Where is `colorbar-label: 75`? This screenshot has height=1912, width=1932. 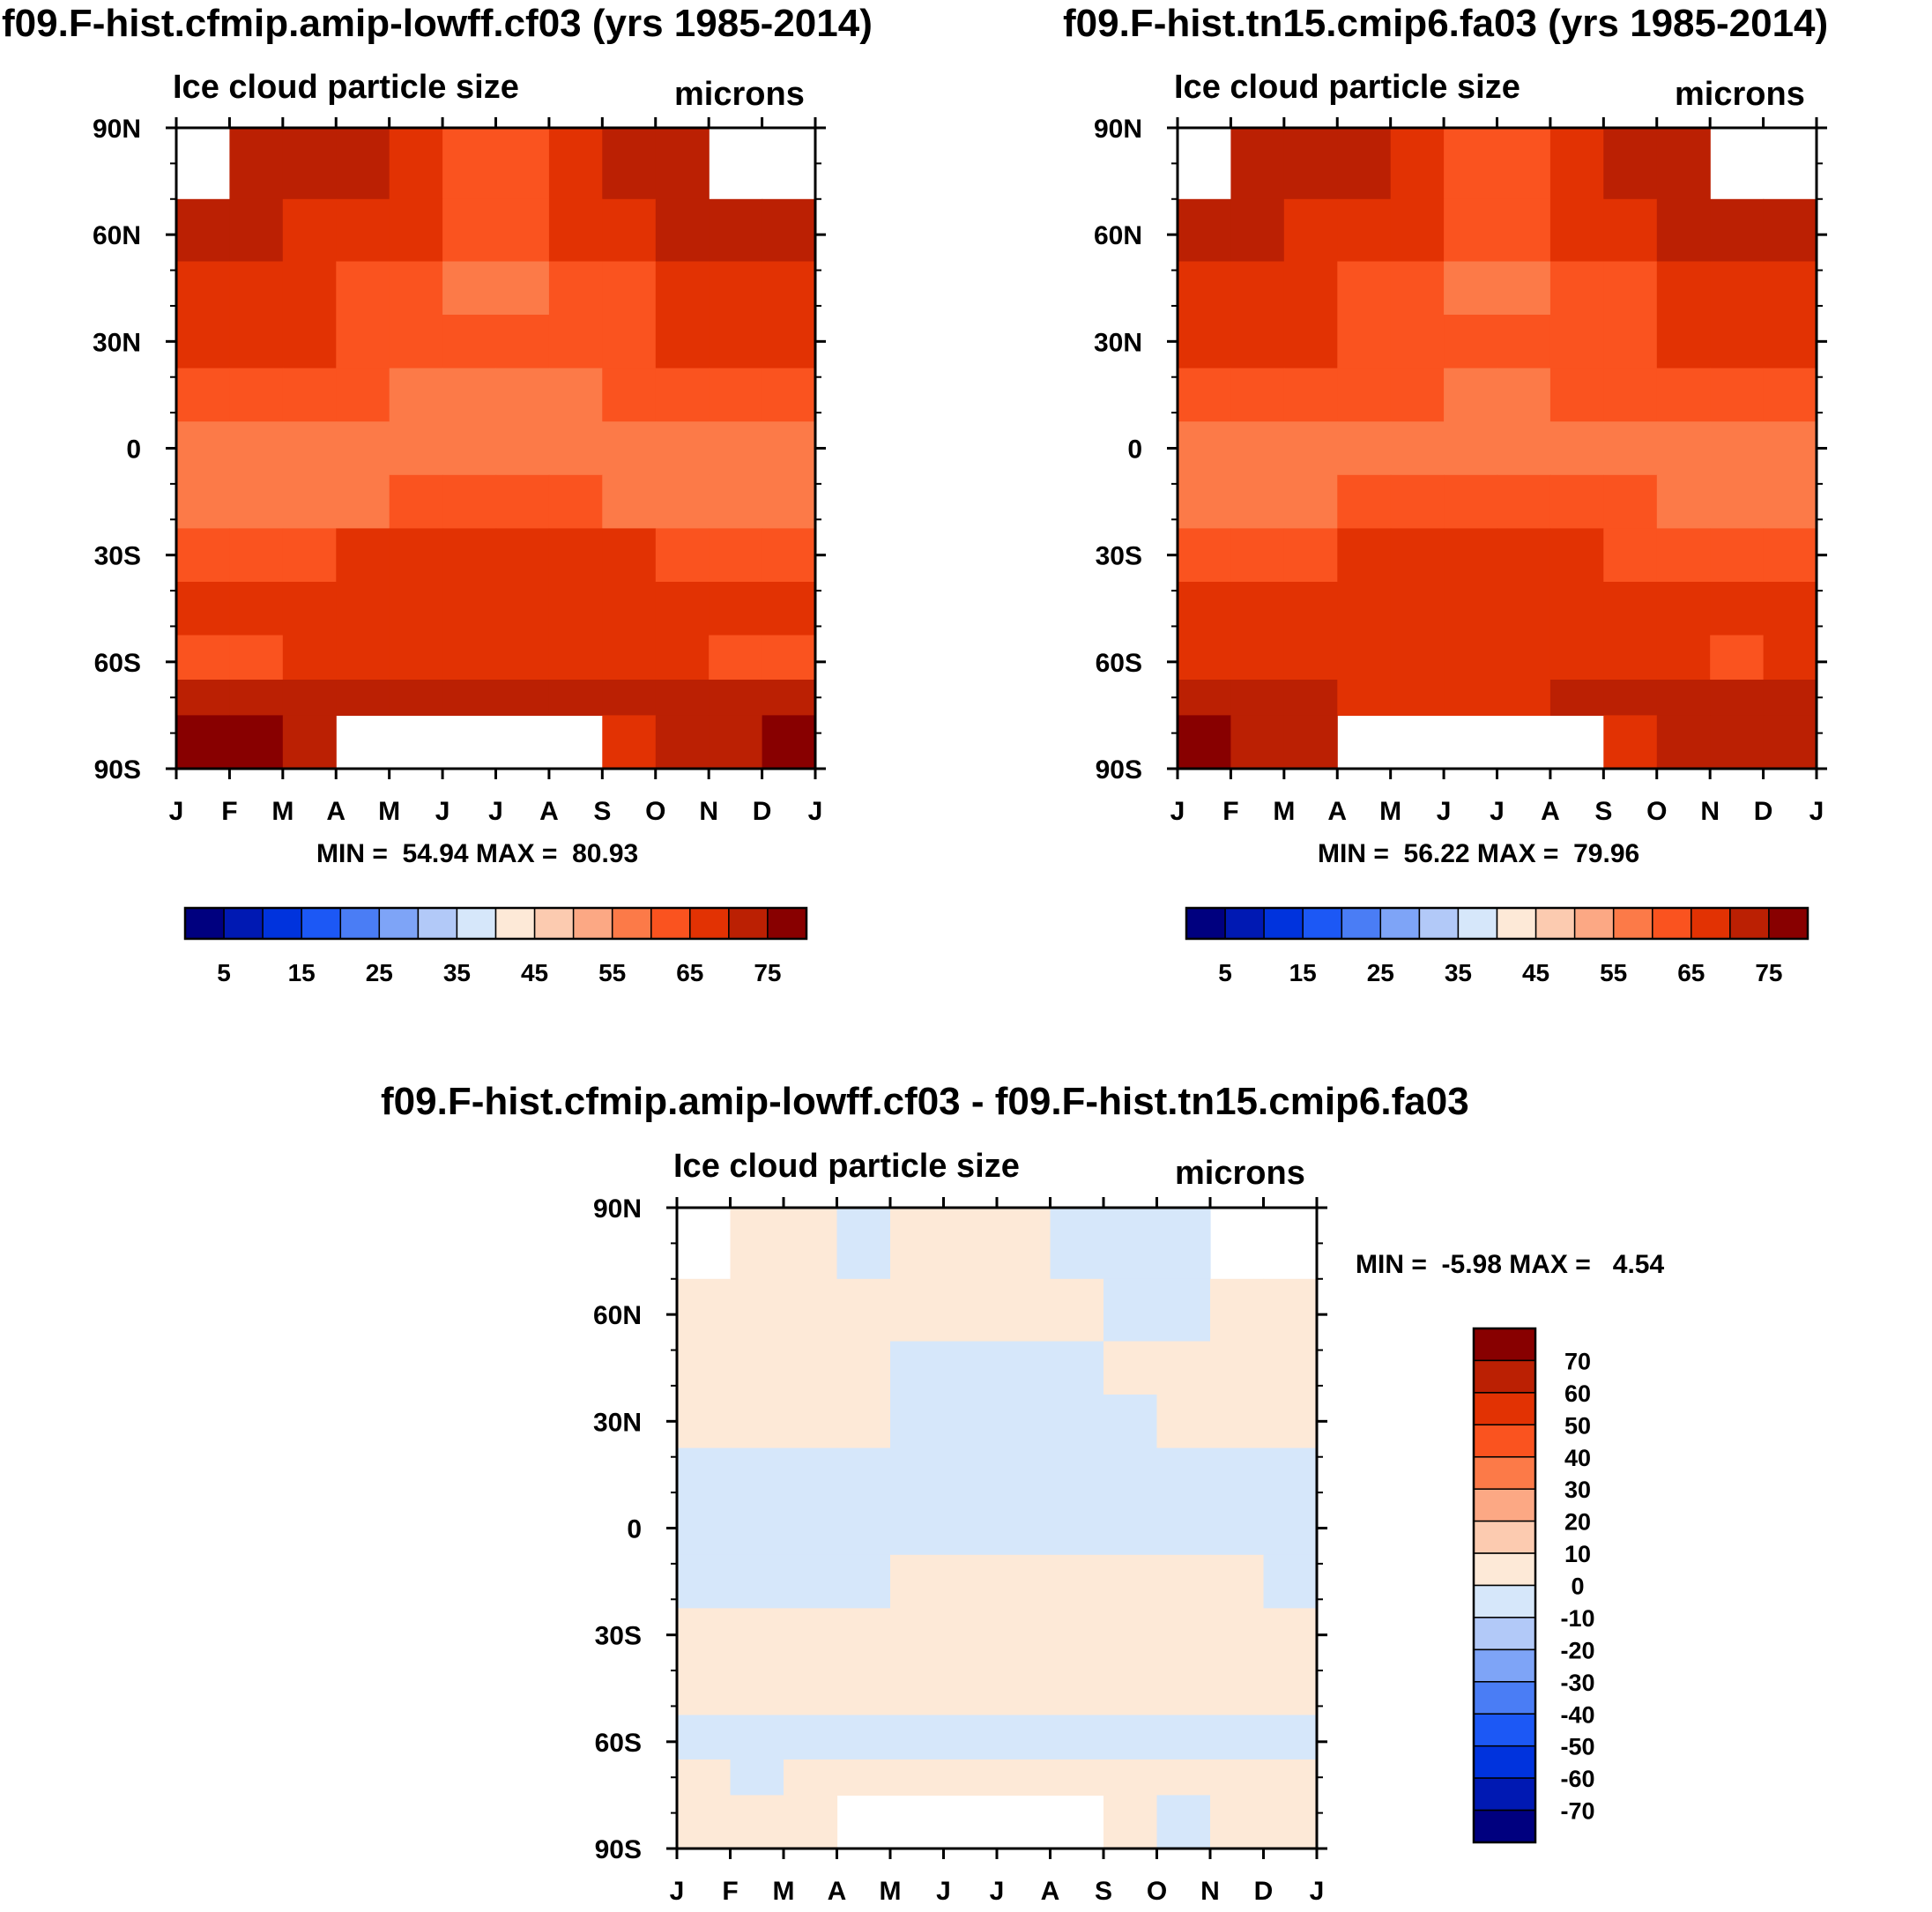 colorbar-label: 75 is located at coordinates (767, 972).